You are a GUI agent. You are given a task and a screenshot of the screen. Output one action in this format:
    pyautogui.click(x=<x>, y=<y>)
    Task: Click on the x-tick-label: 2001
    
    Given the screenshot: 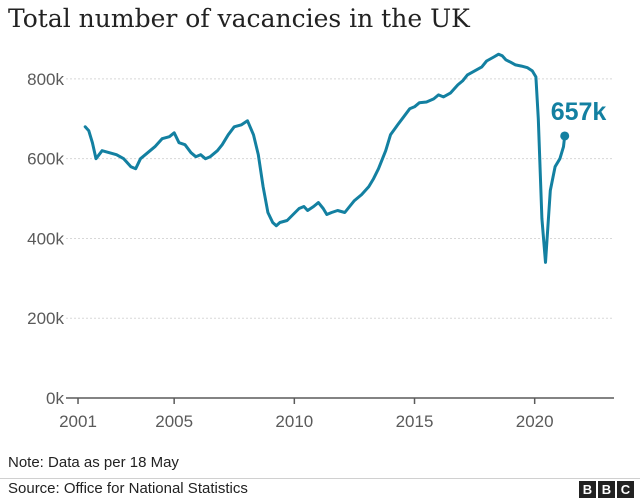 What is the action you would take?
    pyautogui.click(x=78, y=421)
    